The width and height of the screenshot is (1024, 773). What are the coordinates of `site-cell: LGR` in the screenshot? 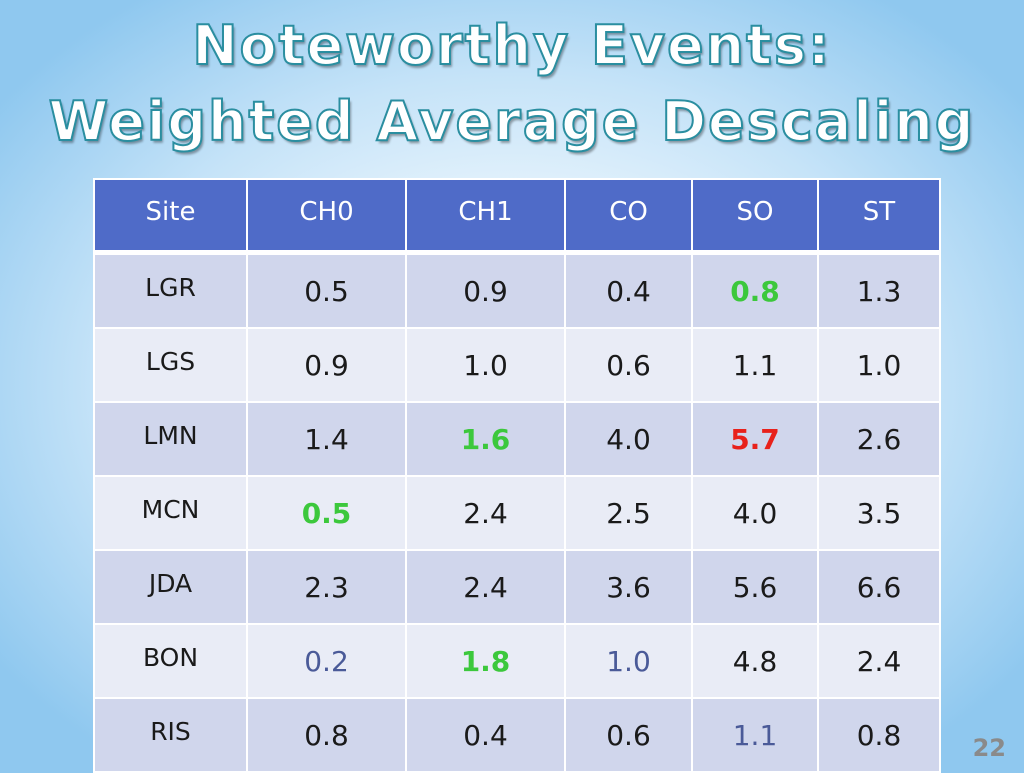 It's located at (170, 290).